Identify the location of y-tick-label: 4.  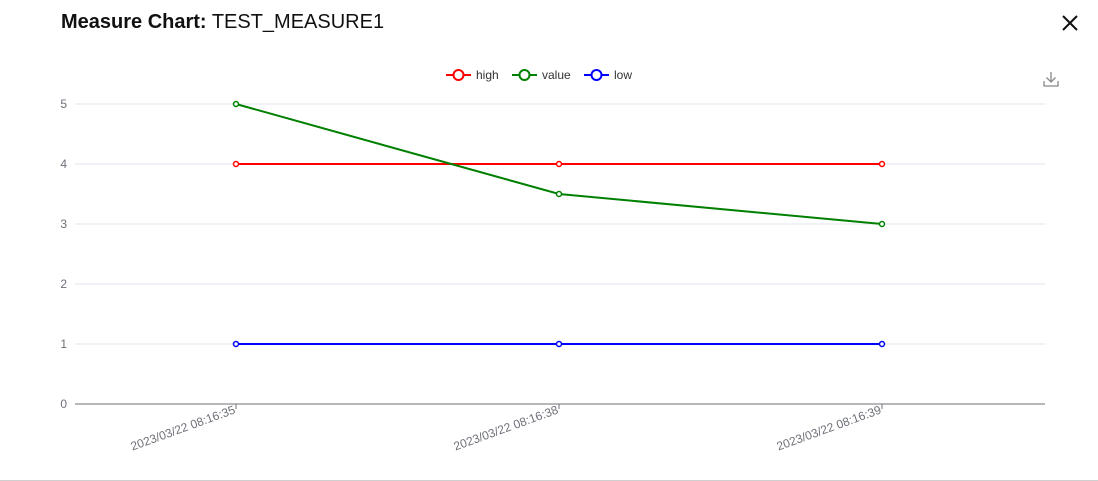
(63, 164).